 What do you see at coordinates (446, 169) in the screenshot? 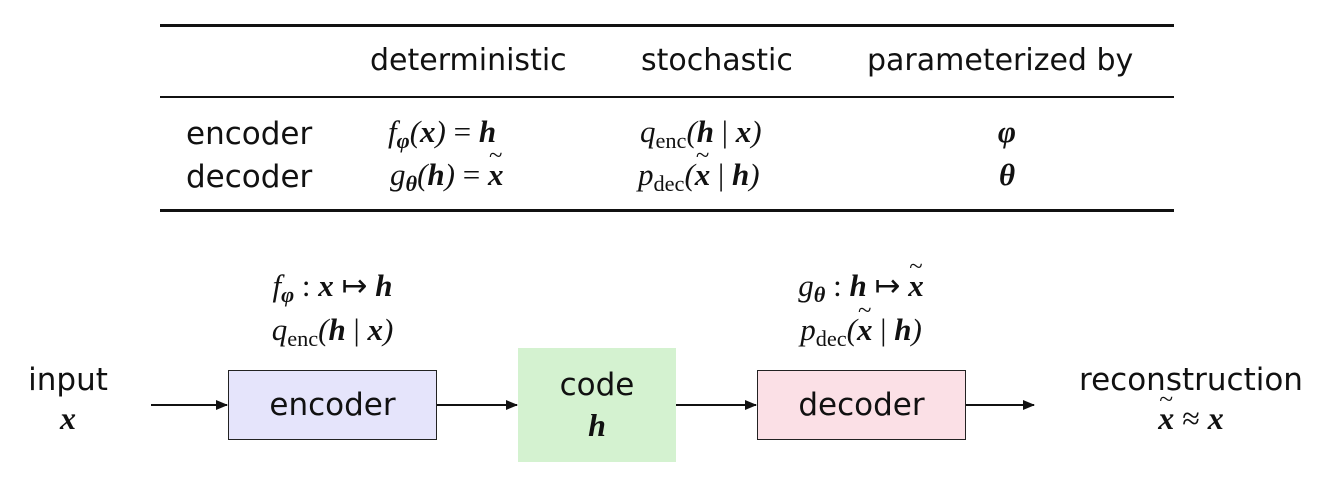
I see `decoder-deterministic-formula: gθ(h) = x` at bounding box center [446, 169].